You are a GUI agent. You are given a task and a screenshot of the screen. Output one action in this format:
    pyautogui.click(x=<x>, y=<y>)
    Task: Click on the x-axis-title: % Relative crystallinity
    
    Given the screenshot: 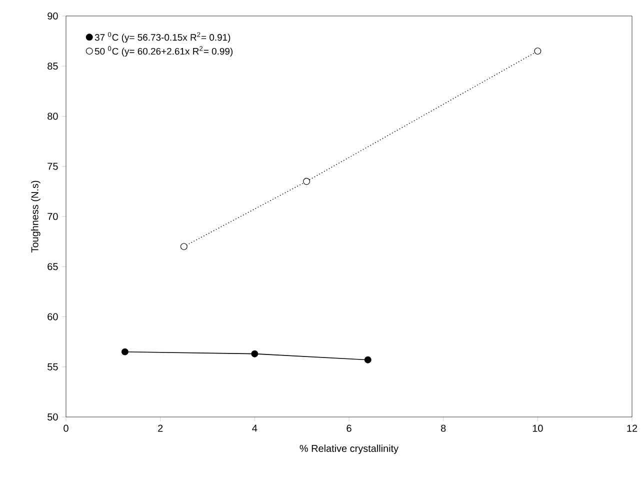 What is the action you would take?
    pyautogui.click(x=349, y=449)
    